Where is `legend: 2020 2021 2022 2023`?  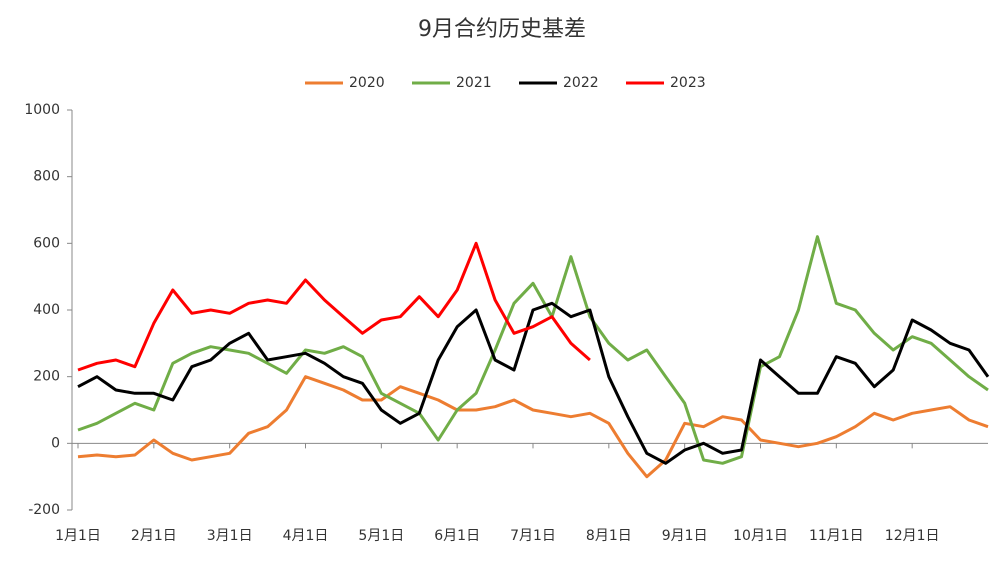
legend: 2020 2021 2022 2023 is located at coordinates (505, 83).